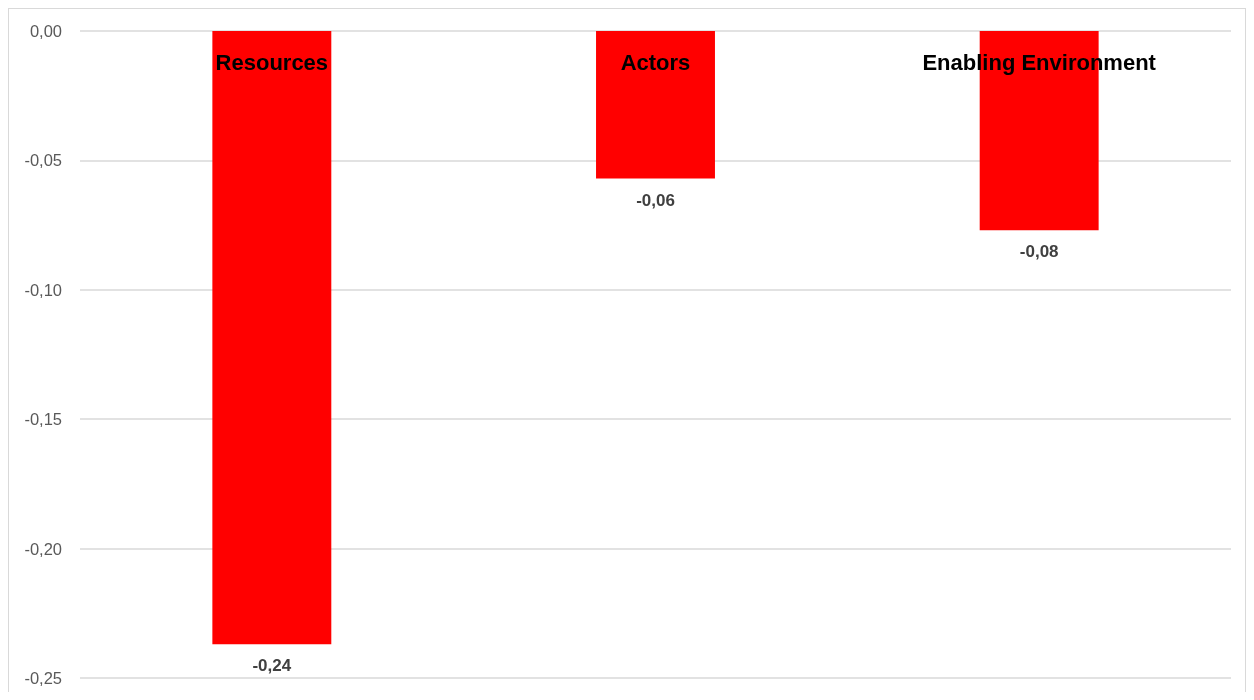 This screenshot has height=700, width=1254. Describe the element at coordinates (655, 62) in the screenshot. I see `x-tick-label: Actors` at that location.